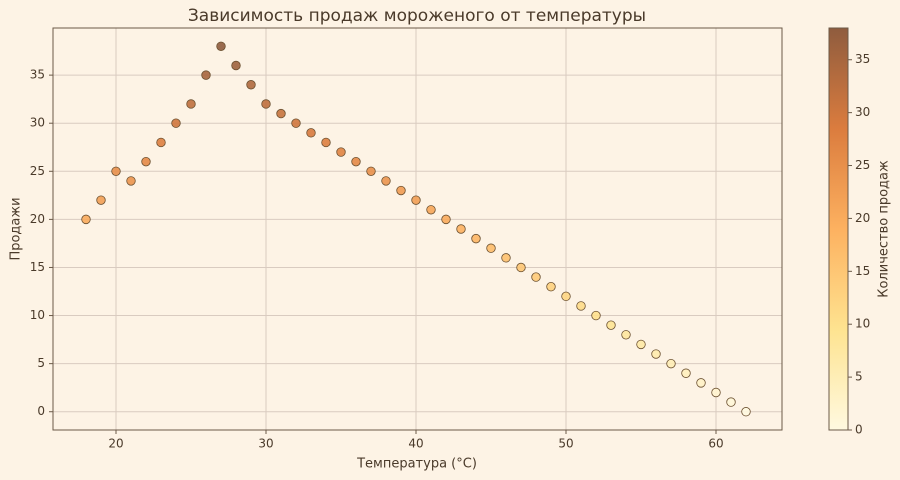 This screenshot has height=480, width=900. Describe the element at coordinates (859, 377) in the screenshot. I see `colorbar-tick-label: 5` at that location.